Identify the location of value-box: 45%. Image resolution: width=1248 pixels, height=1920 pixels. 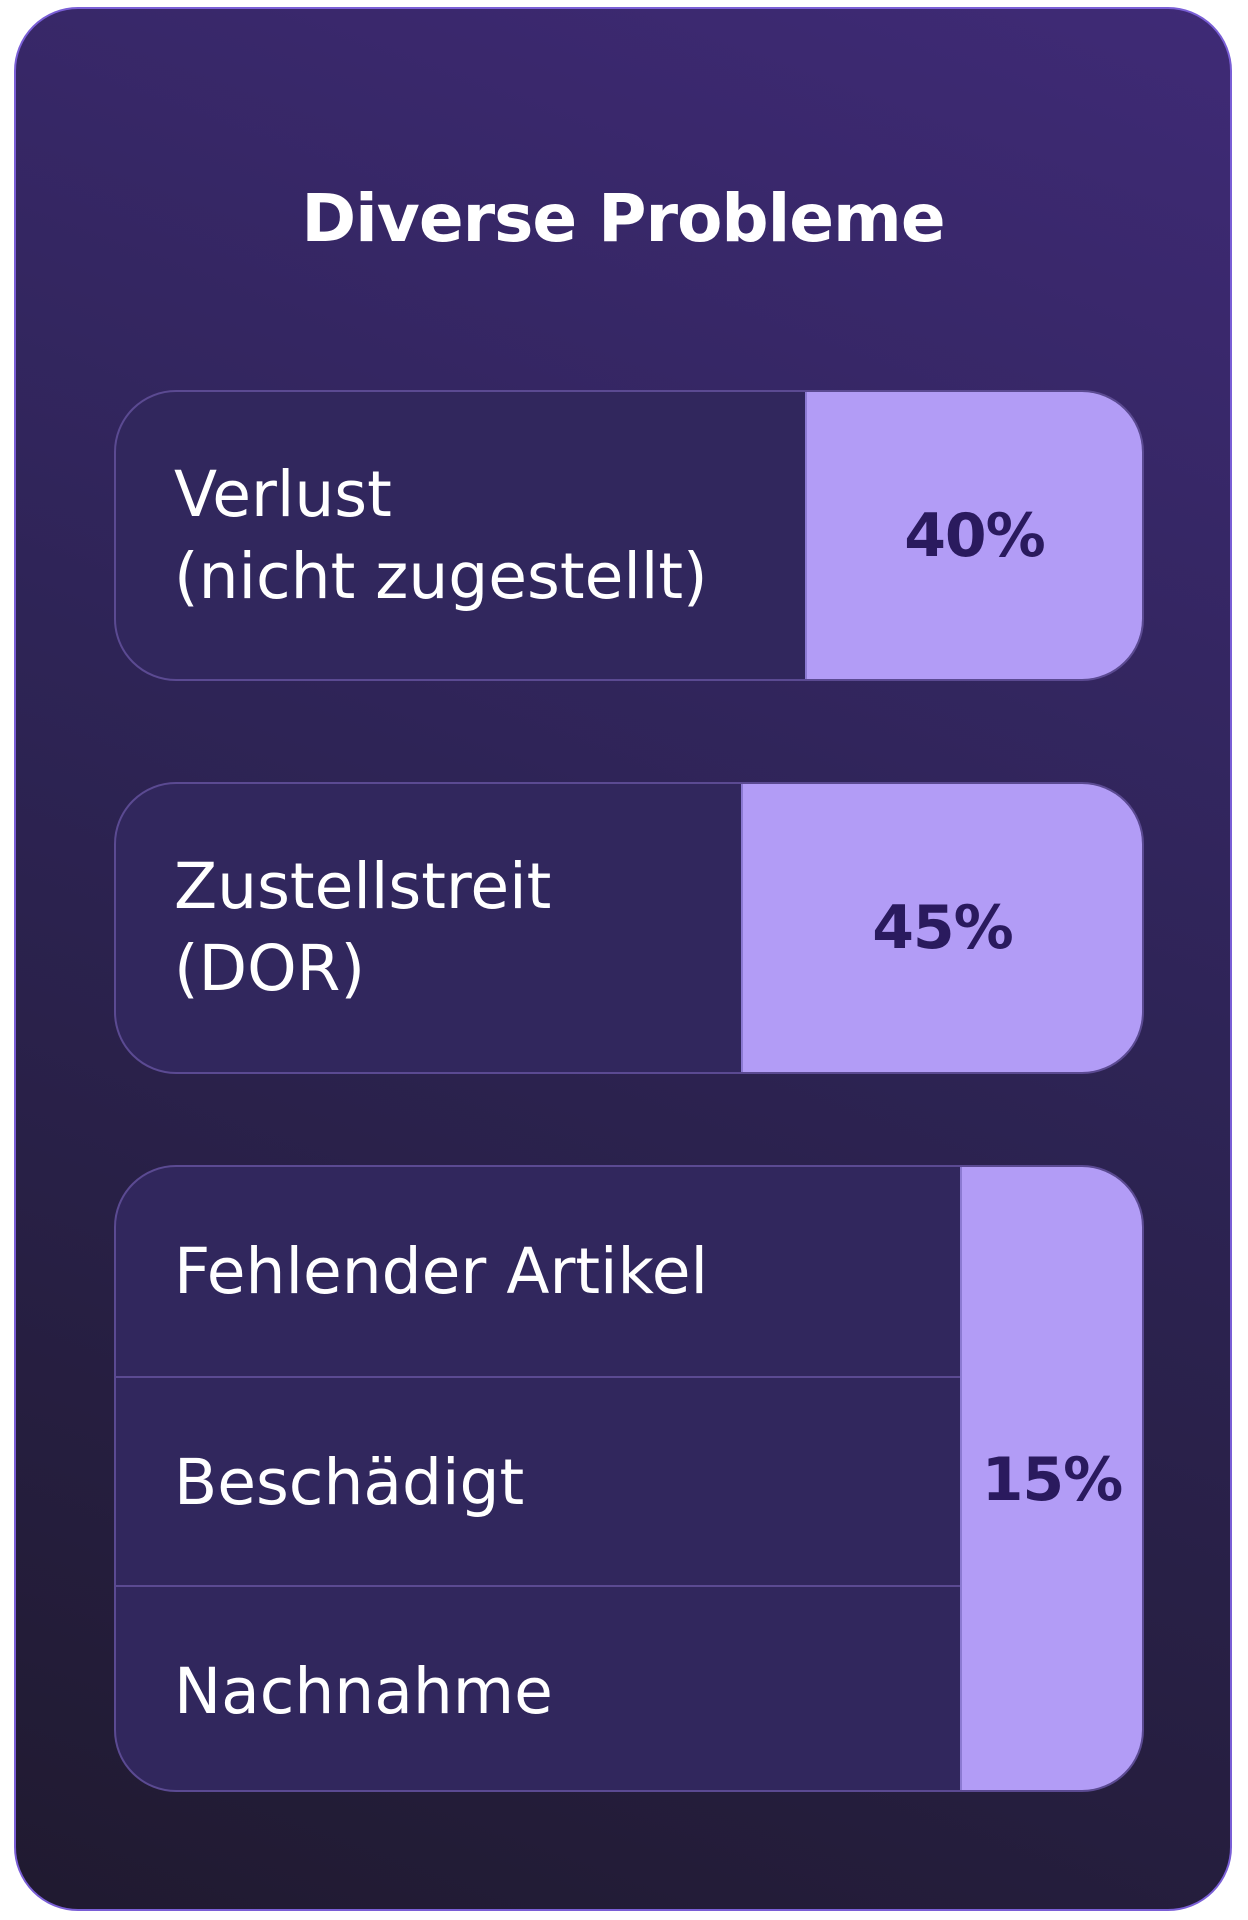
(941, 928).